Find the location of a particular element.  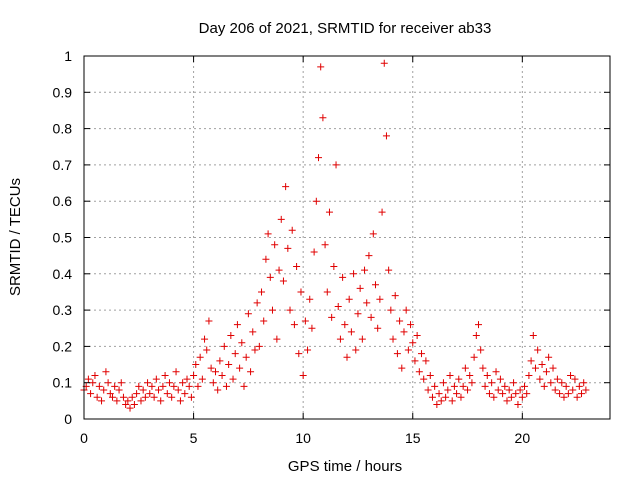

y-tick-label: 1 is located at coordinates (68, 56).